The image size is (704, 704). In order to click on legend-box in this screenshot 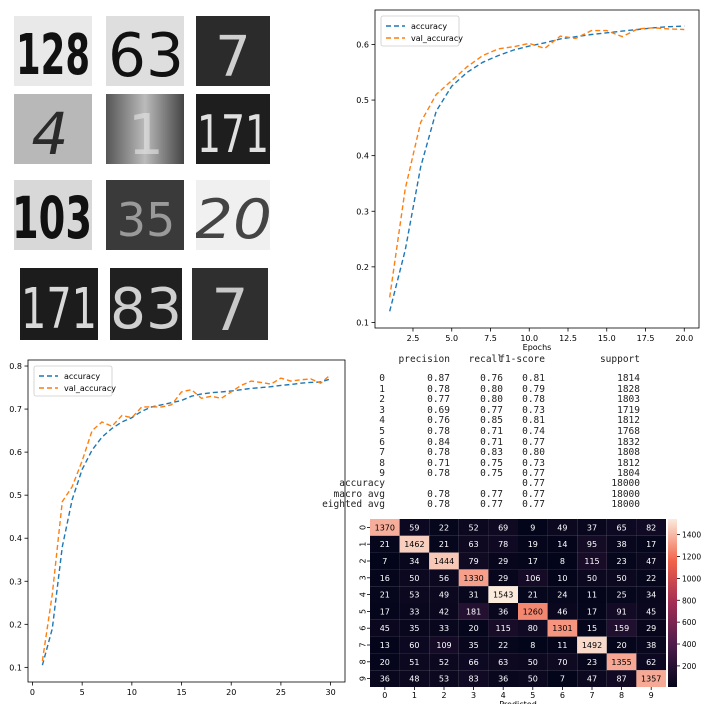, I will do `click(73, 381)`.